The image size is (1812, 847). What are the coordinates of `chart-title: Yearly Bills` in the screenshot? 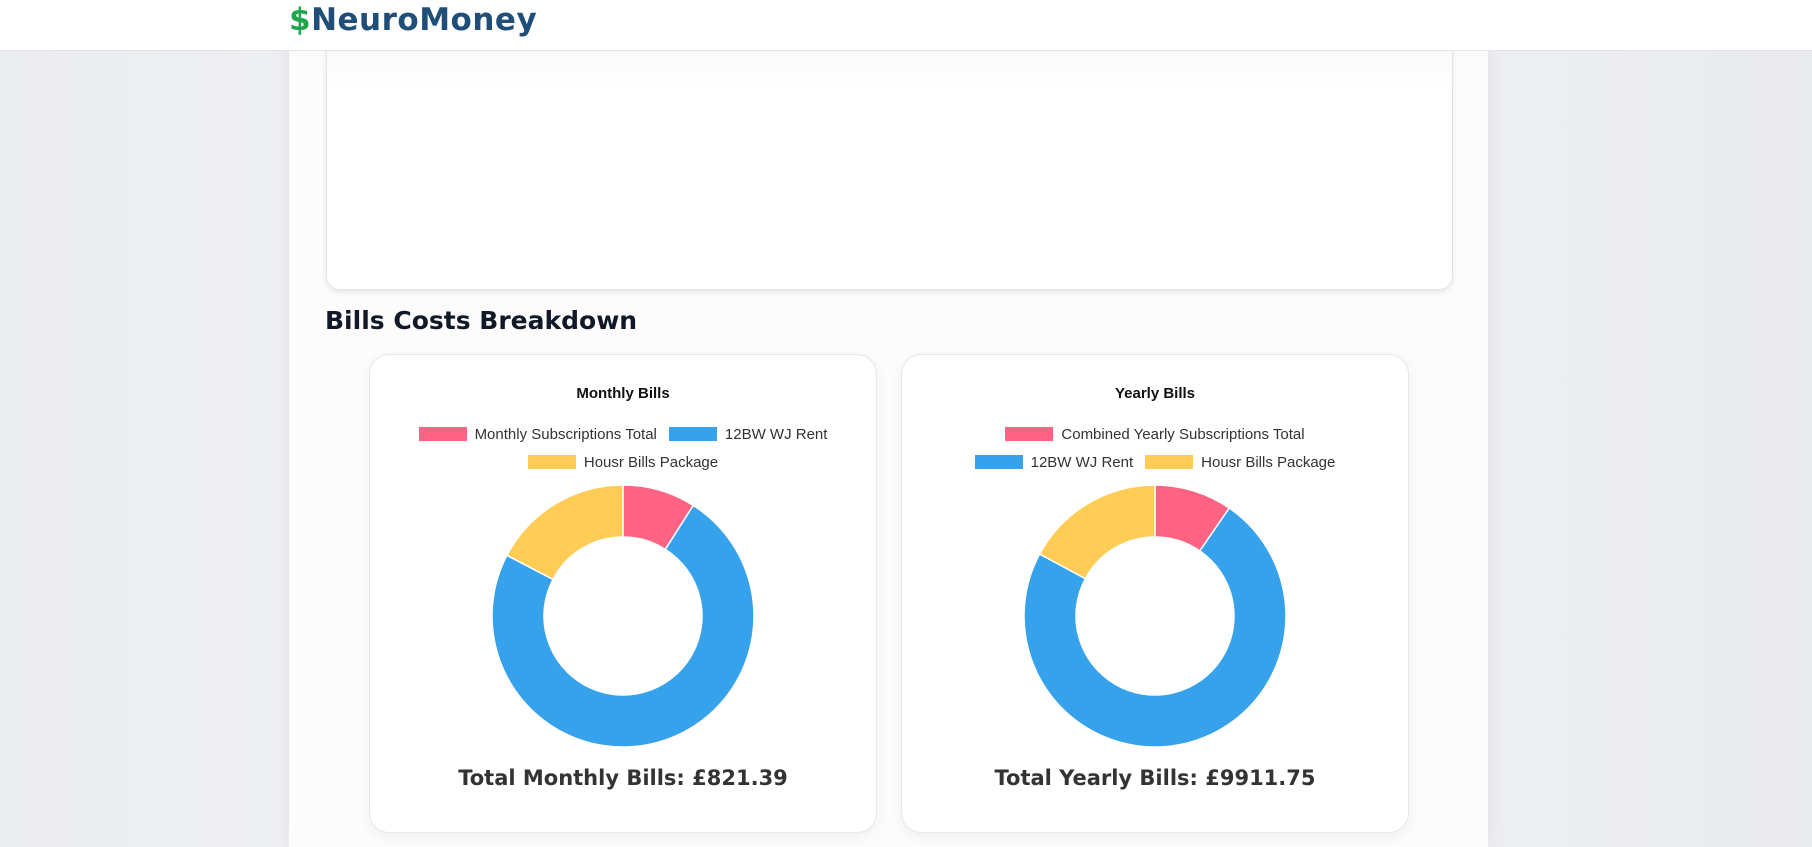 It's located at (1155, 393).